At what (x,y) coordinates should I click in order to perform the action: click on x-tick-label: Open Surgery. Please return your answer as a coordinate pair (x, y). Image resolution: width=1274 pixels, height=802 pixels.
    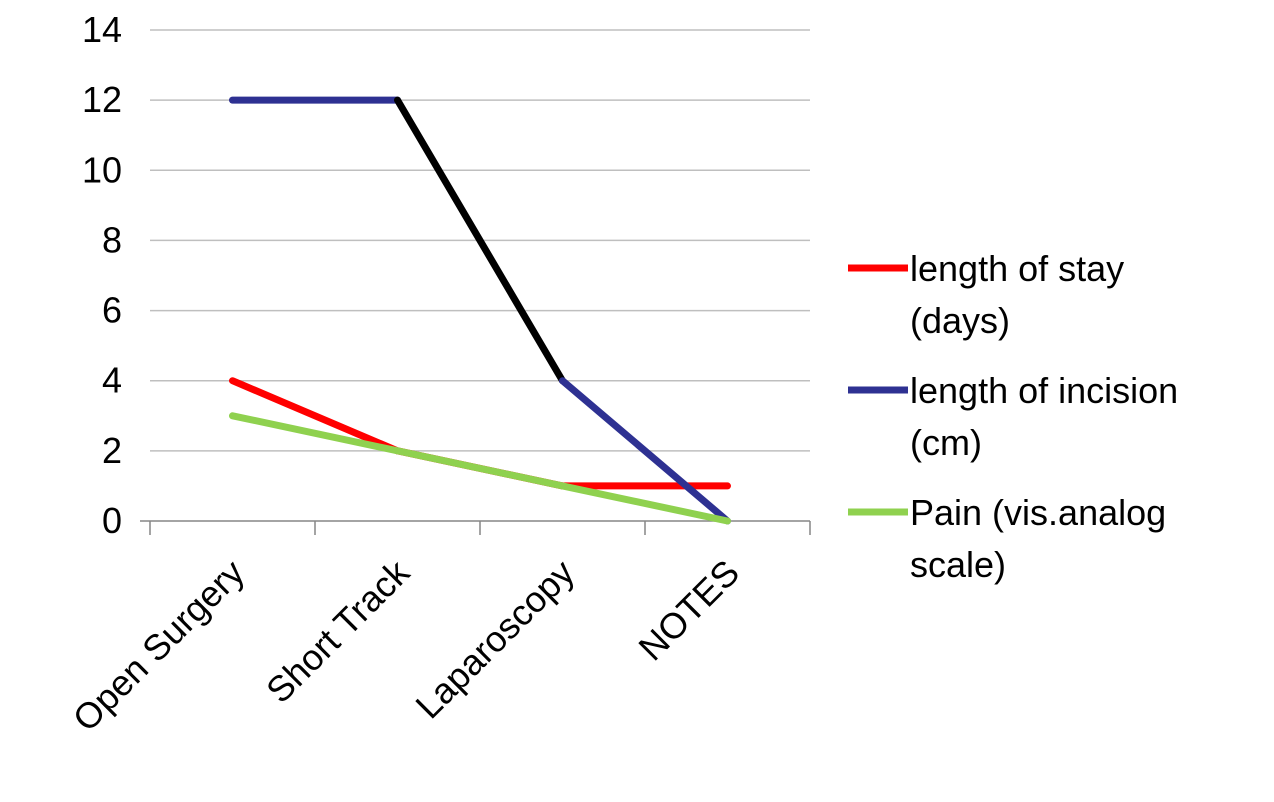
    Looking at the image, I should click on (158, 645).